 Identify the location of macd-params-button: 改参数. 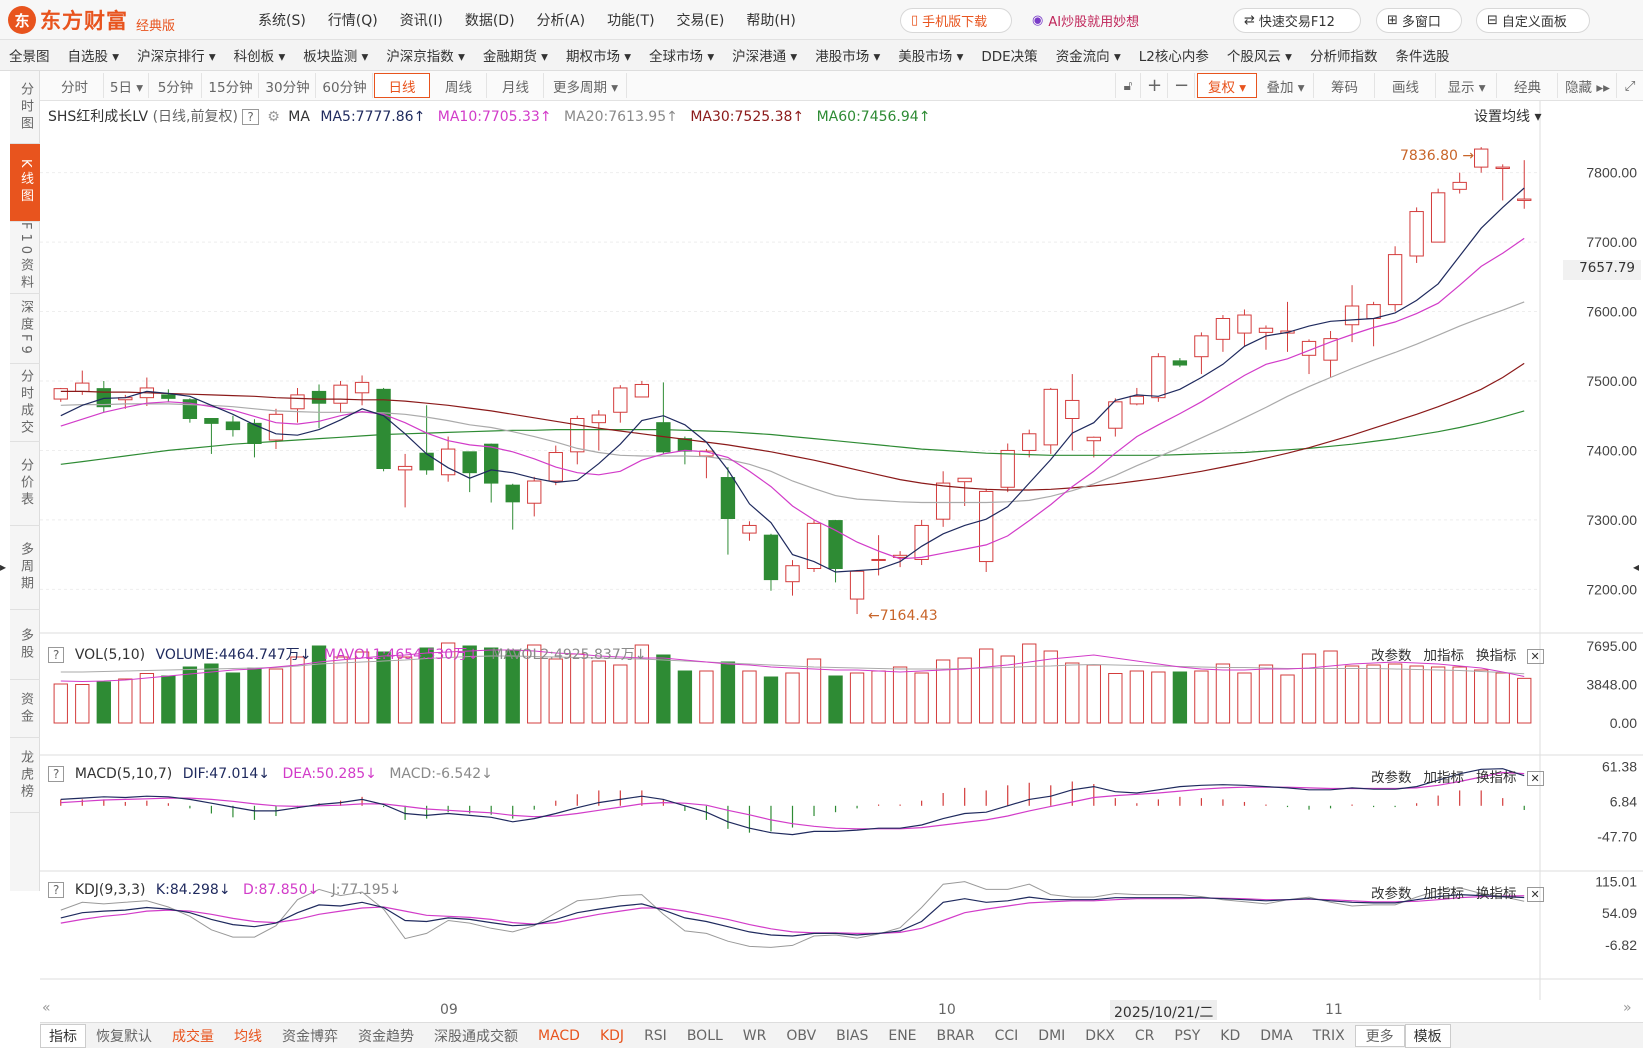
(1391, 778).